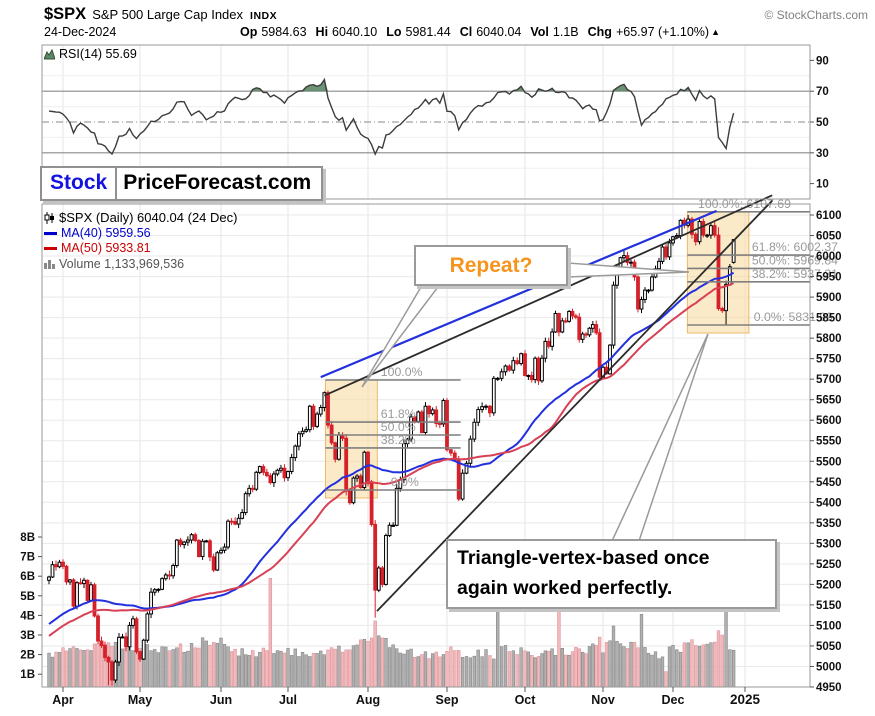 The height and width of the screenshot is (716, 875). I want to click on price-tick: 5300, so click(829, 544).